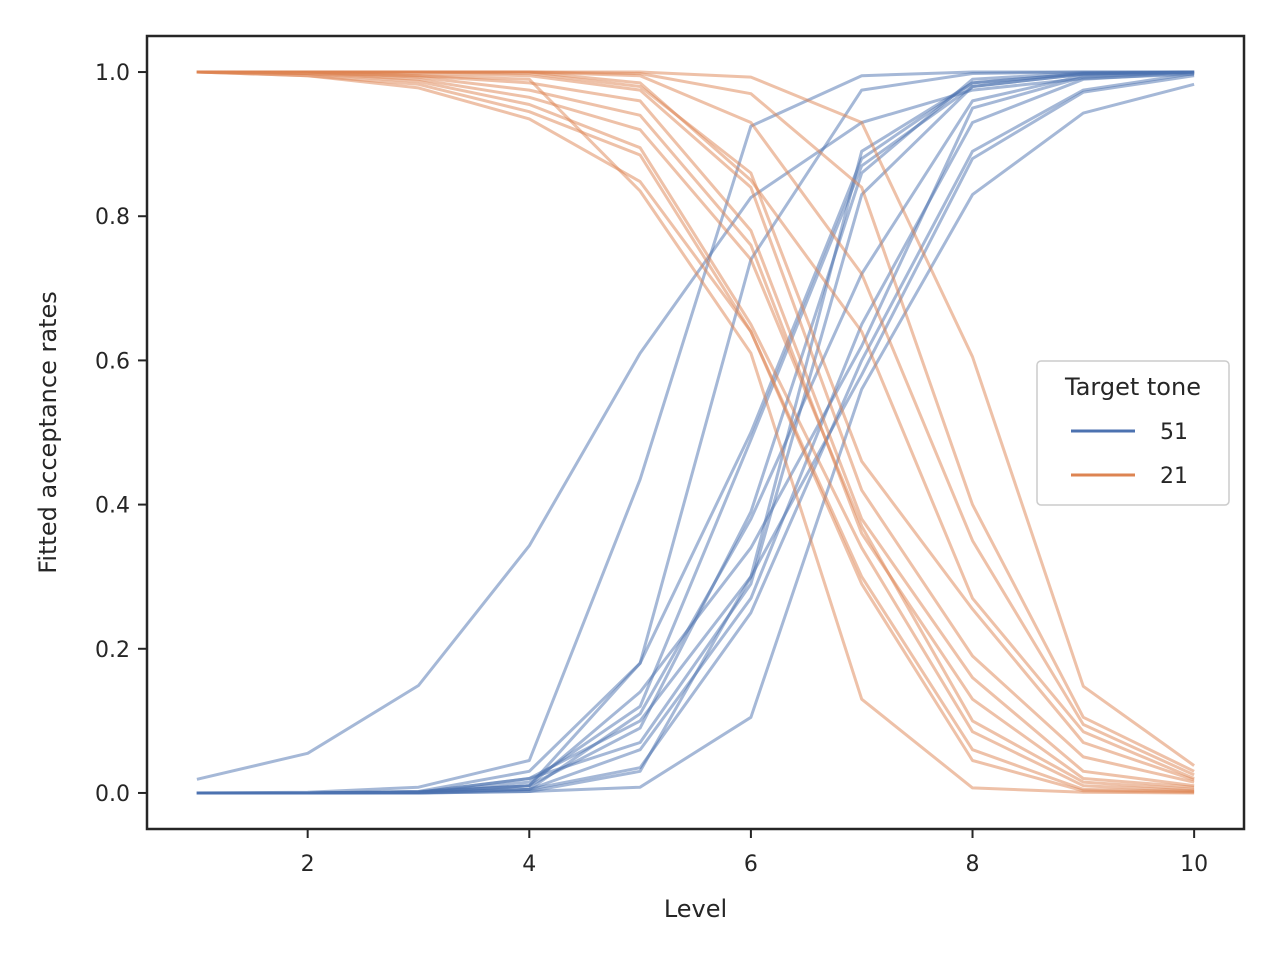 The image size is (1280, 960). I want to click on legend: Target tone 51 21, so click(1133, 433).